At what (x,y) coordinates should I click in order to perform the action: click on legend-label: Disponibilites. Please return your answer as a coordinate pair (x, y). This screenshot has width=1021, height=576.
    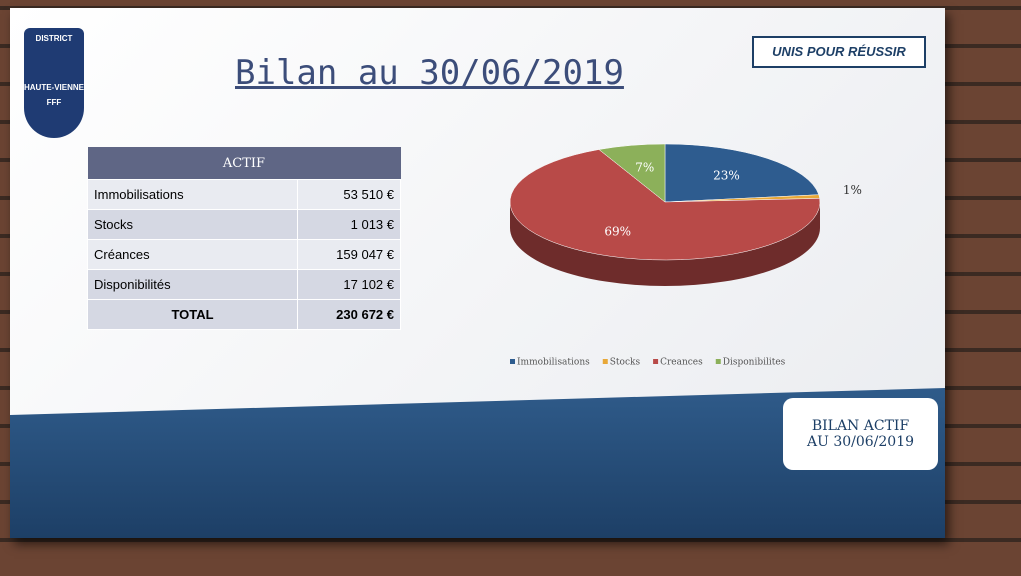
    Looking at the image, I should click on (754, 363).